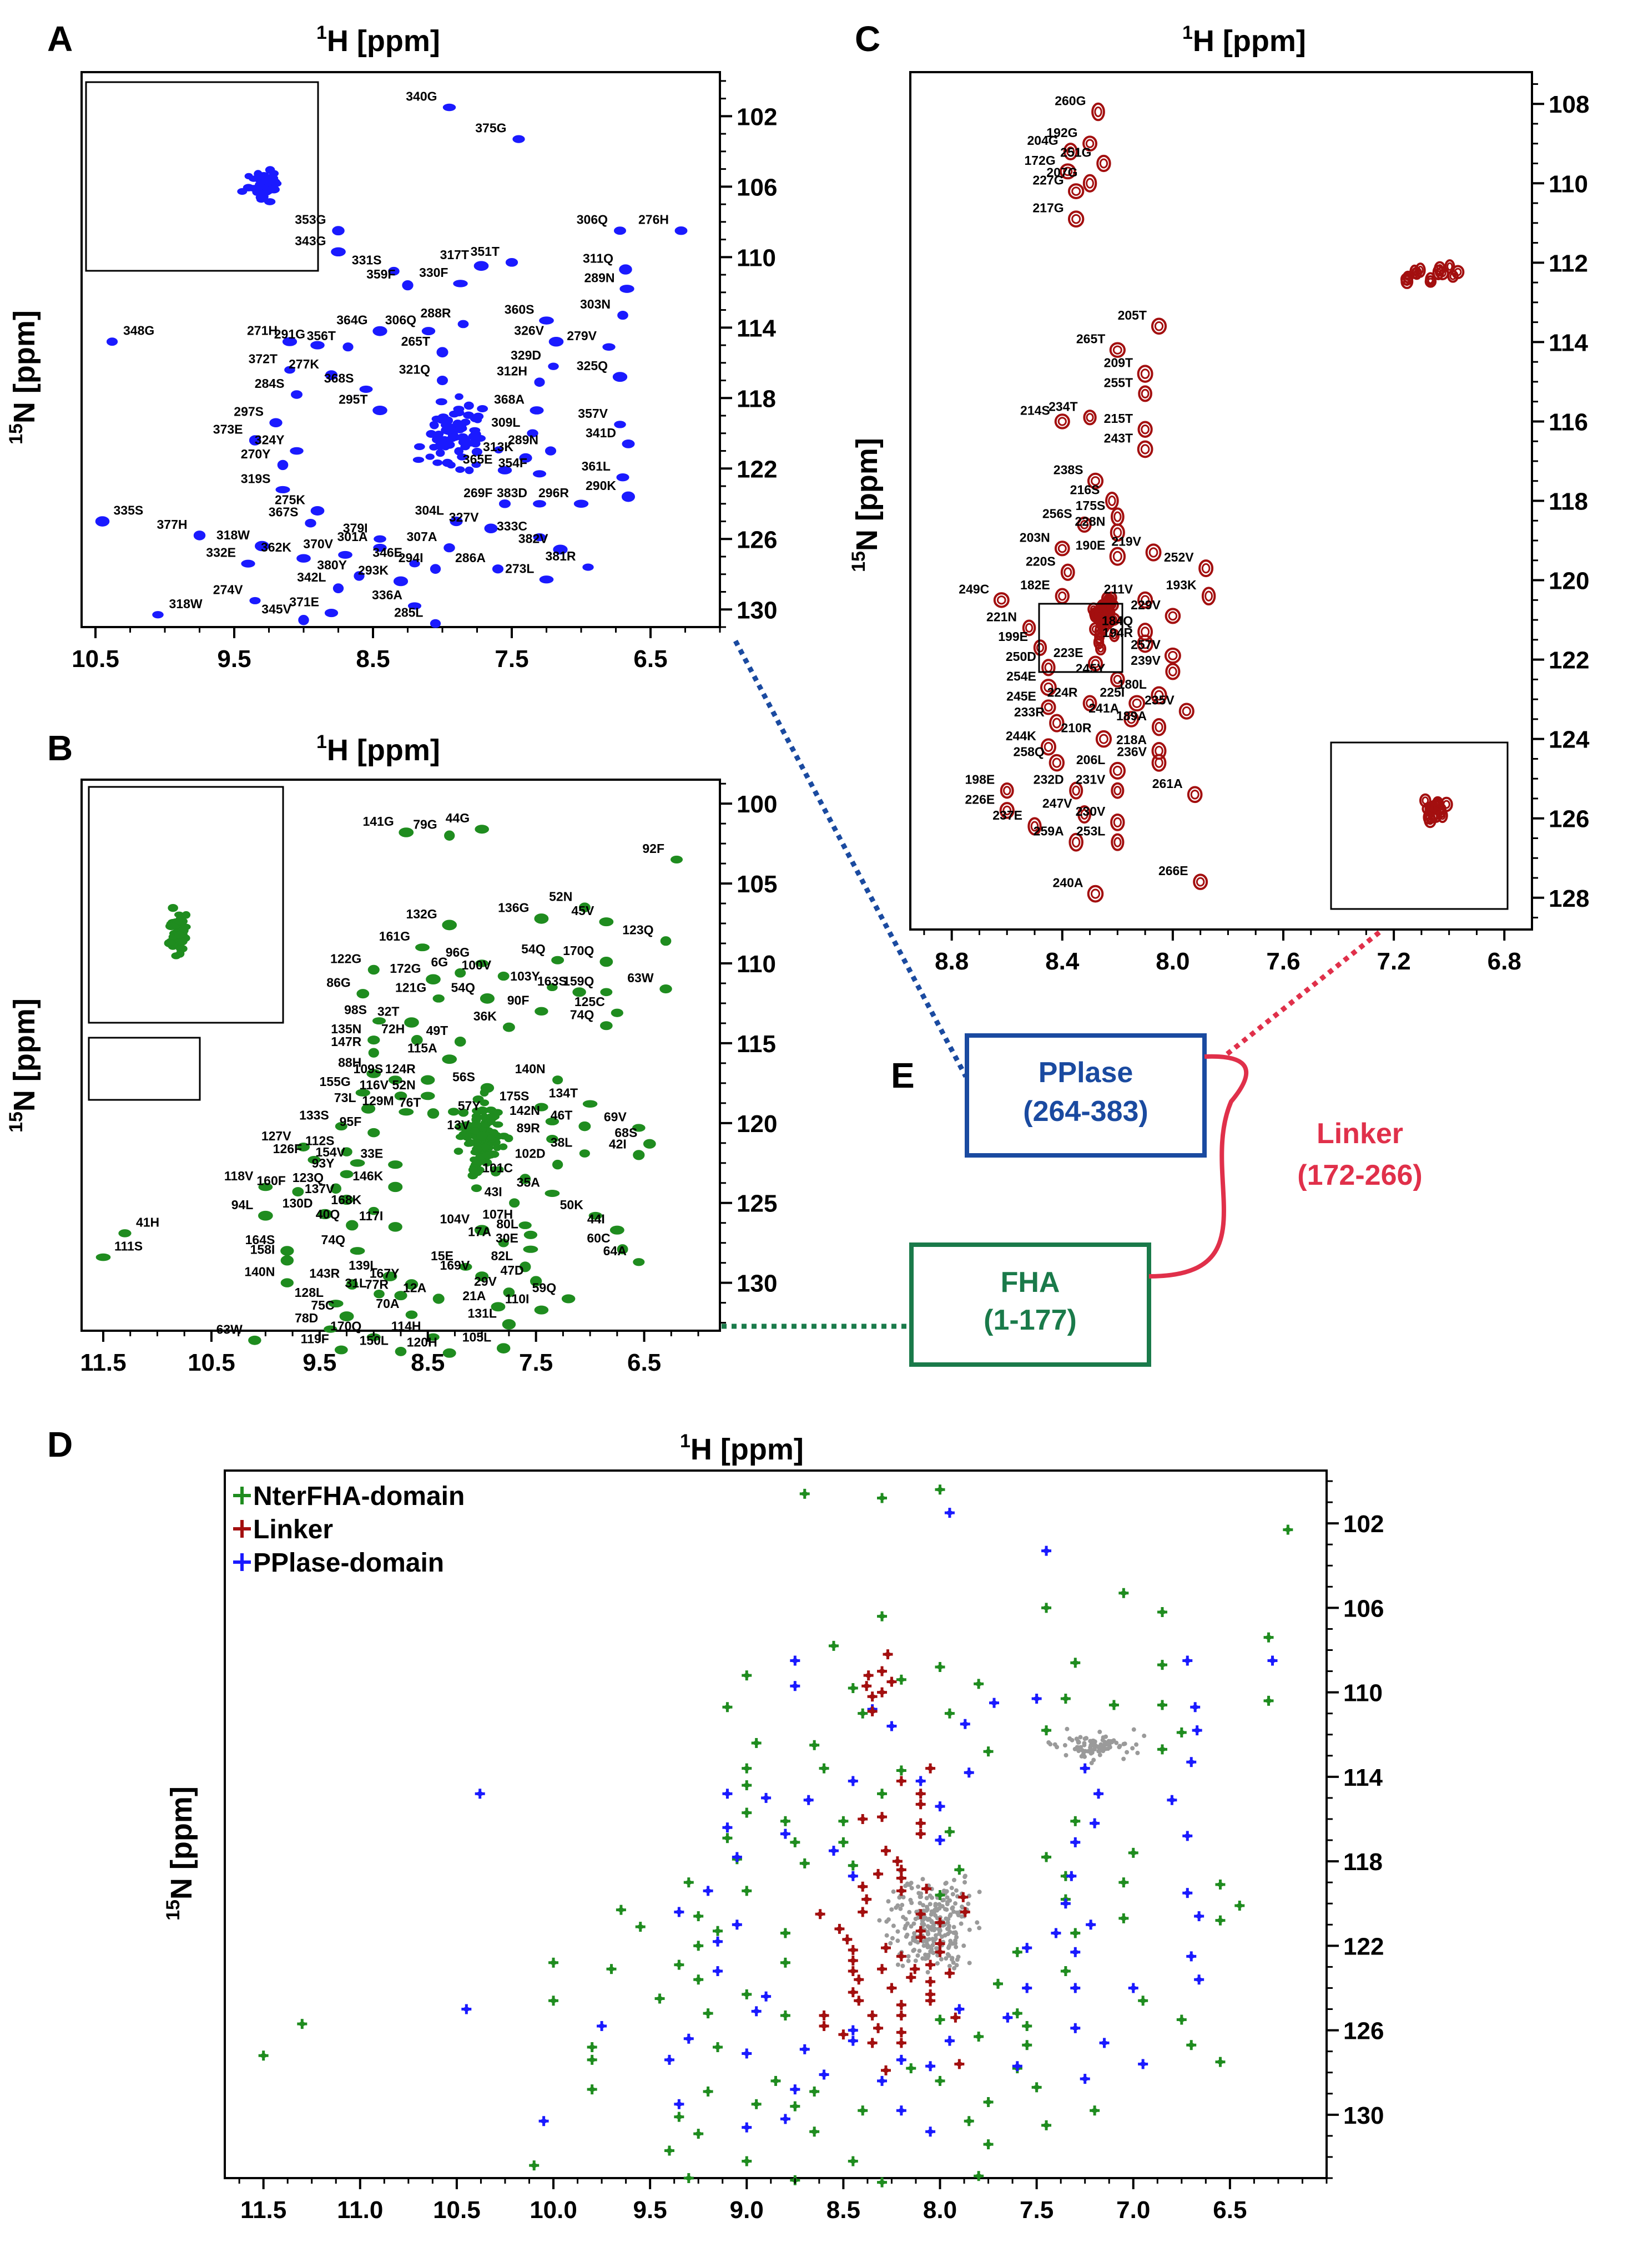  Describe the element at coordinates (323, 1305) in the screenshot. I see `peak-label: 75C` at that location.